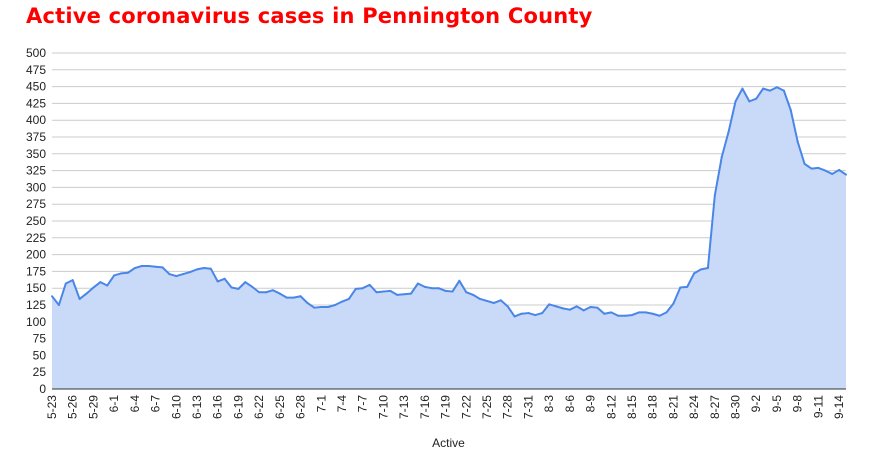 The width and height of the screenshot is (870, 457). Describe the element at coordinates (238, 407) in the screenshot. I see `x-tick-label: 6-19` at that location.